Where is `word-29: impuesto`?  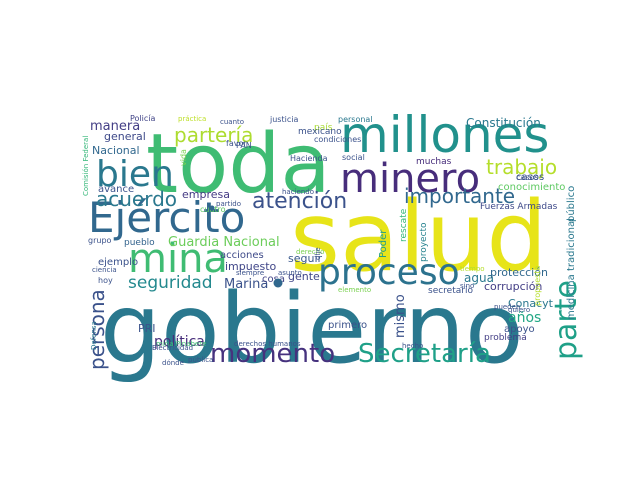
word-29: impuesto is located at coordinates (251, 266).